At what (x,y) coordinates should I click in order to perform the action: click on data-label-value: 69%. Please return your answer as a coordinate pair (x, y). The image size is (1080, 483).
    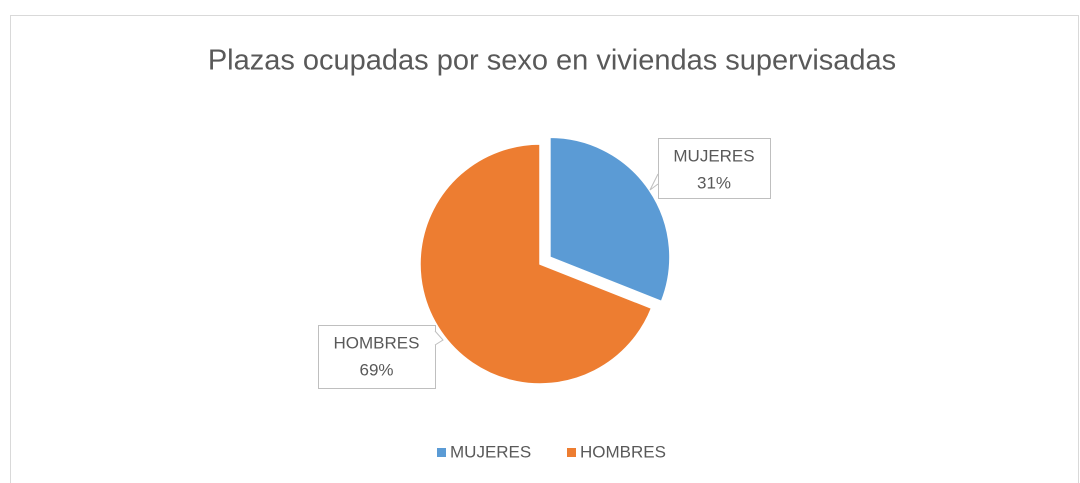
    Looking at the image, I should click on (376, 369).